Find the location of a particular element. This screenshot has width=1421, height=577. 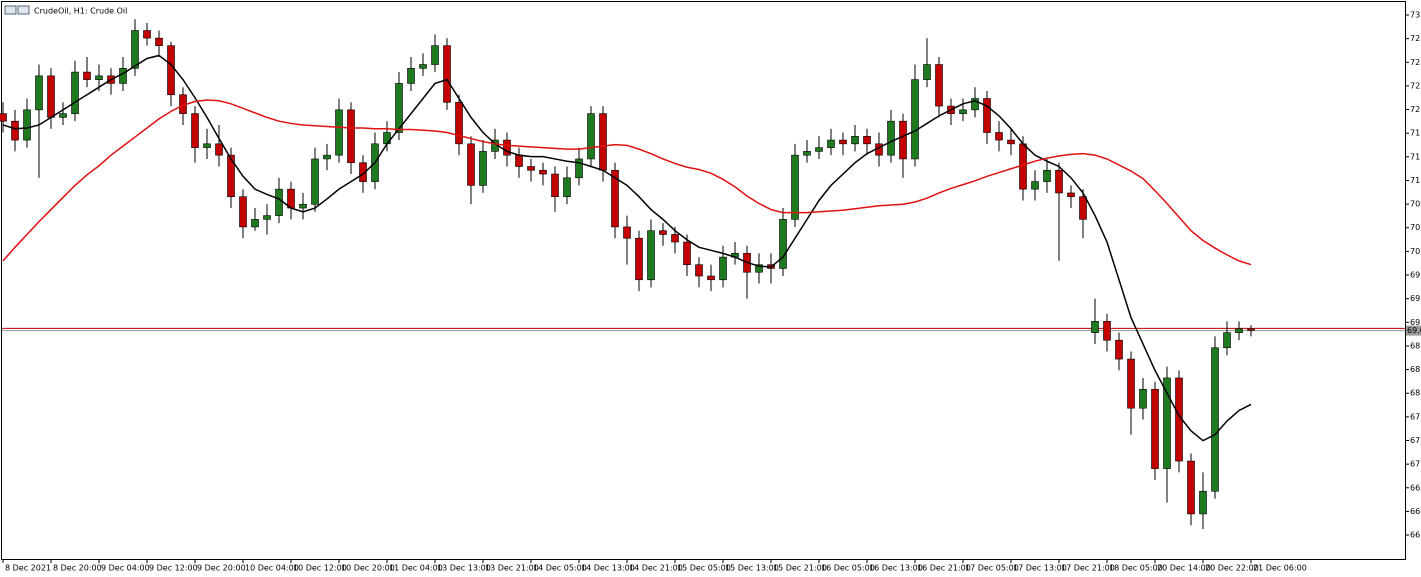

x-tick-label: 14 Dec 05:00 is located at coordinates (560, 568).